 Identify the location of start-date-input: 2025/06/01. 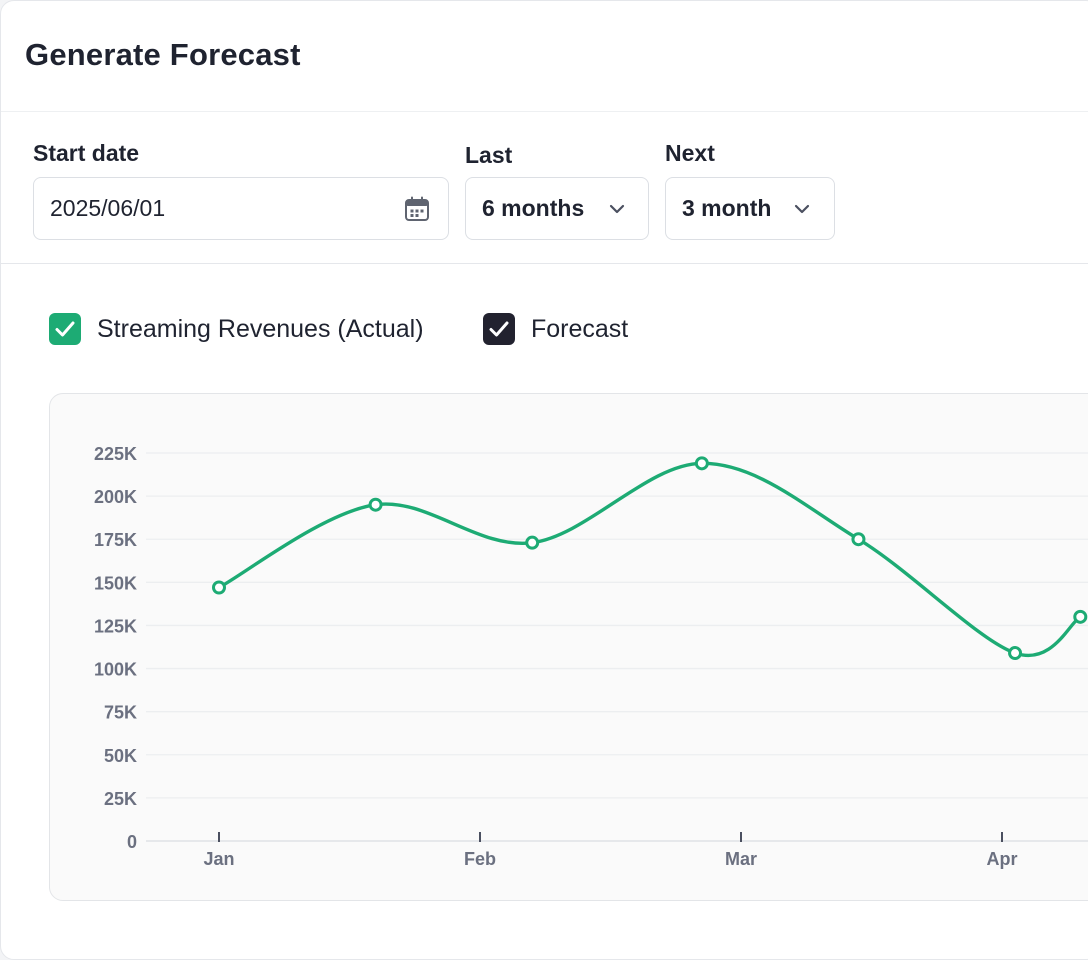
(241, 208).